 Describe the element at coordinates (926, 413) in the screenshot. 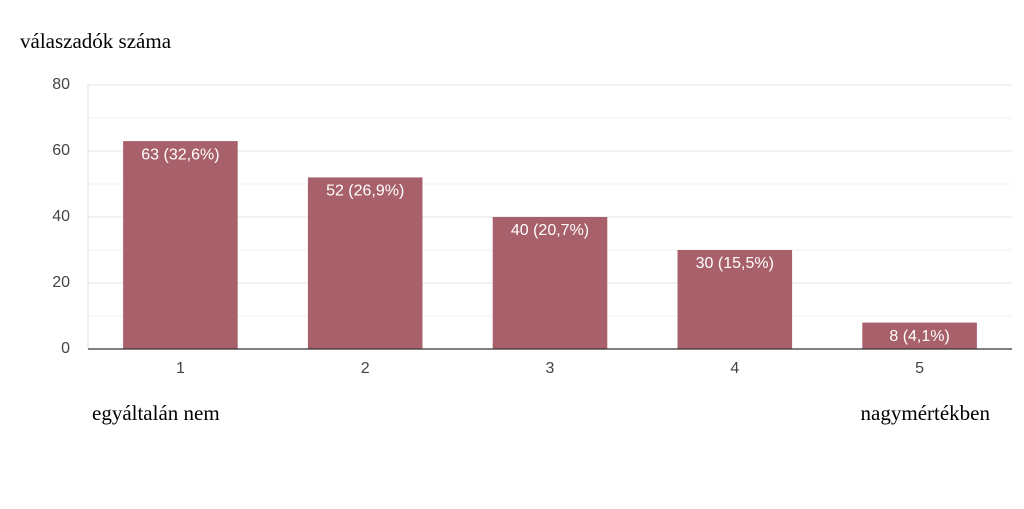

I see `annotation: nagymértékben` at that location.